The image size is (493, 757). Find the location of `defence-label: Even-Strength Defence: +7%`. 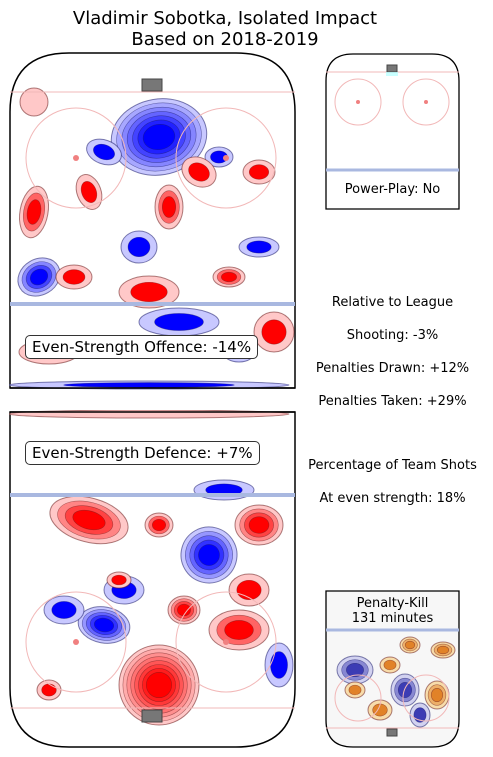

defence-label: Even-Strength Defence: +7% is located at coordinates (142, 453).